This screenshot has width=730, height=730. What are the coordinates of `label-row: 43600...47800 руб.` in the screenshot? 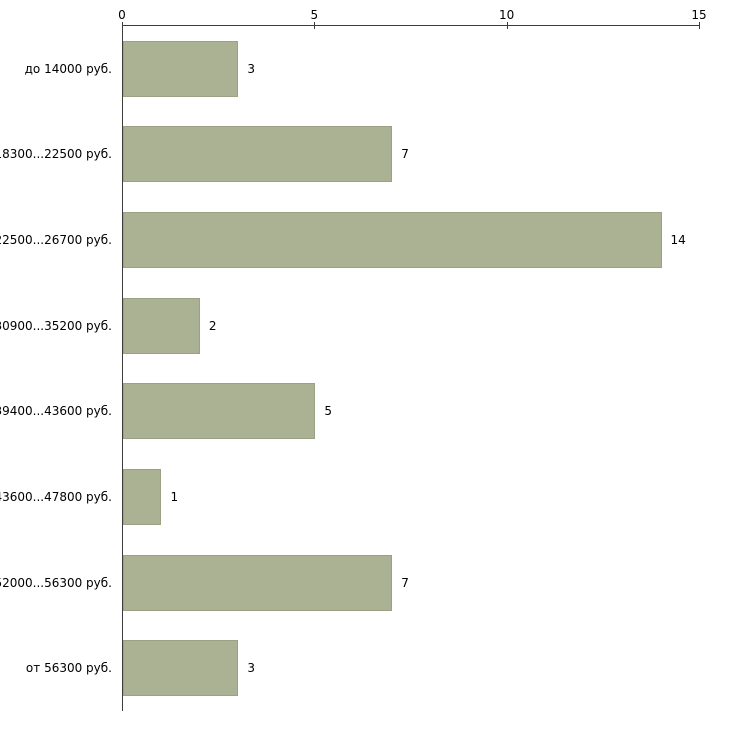 It's located at (58, 497).